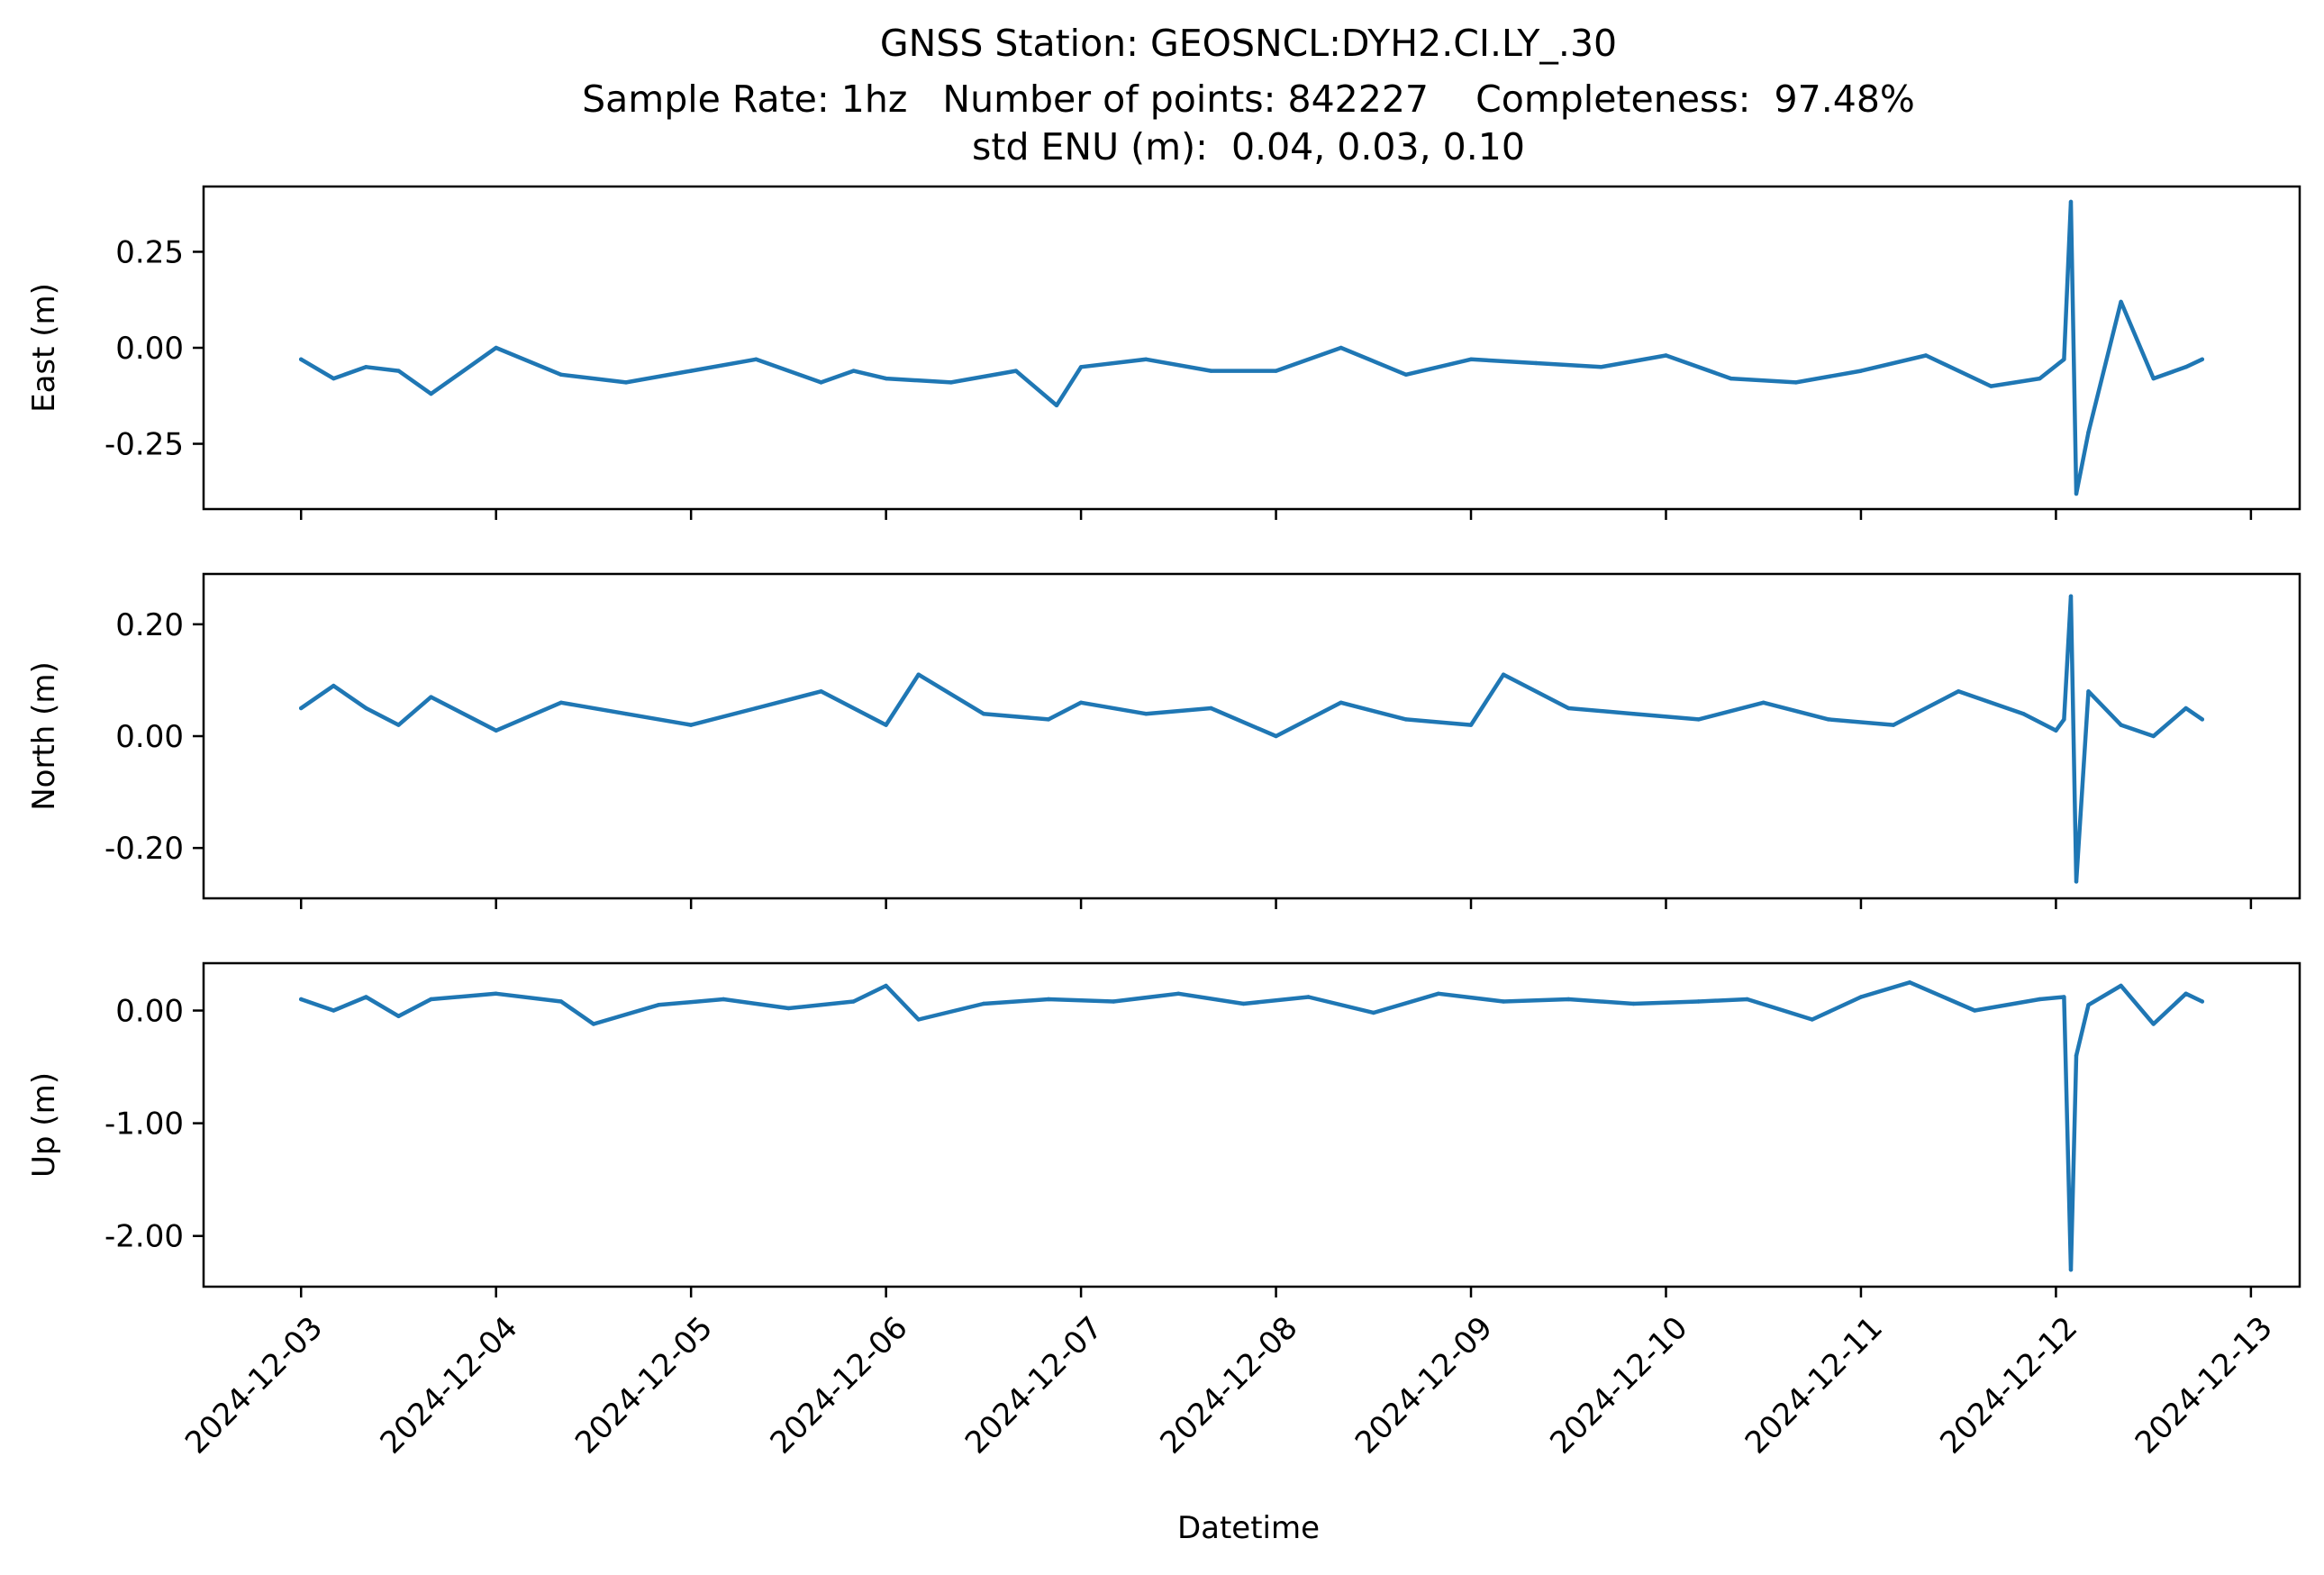 The image size is (2324, 1575). Describe the element at coordinates (144, 1124) in the screenshot. I see `y-tick-label: -1.00` at that location.